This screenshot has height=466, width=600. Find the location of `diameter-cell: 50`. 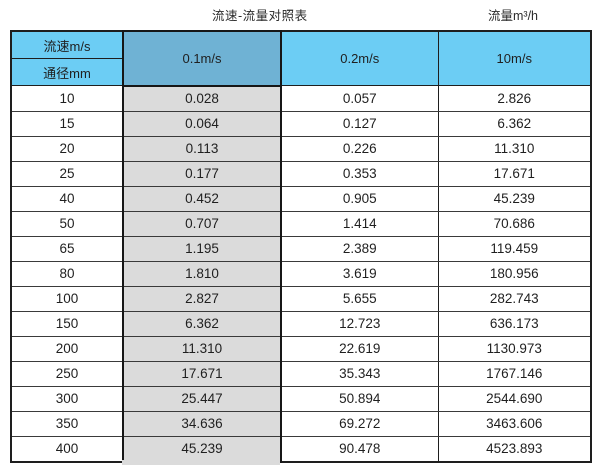

diameter-cell: 50 is located at coordinates (67, 223).